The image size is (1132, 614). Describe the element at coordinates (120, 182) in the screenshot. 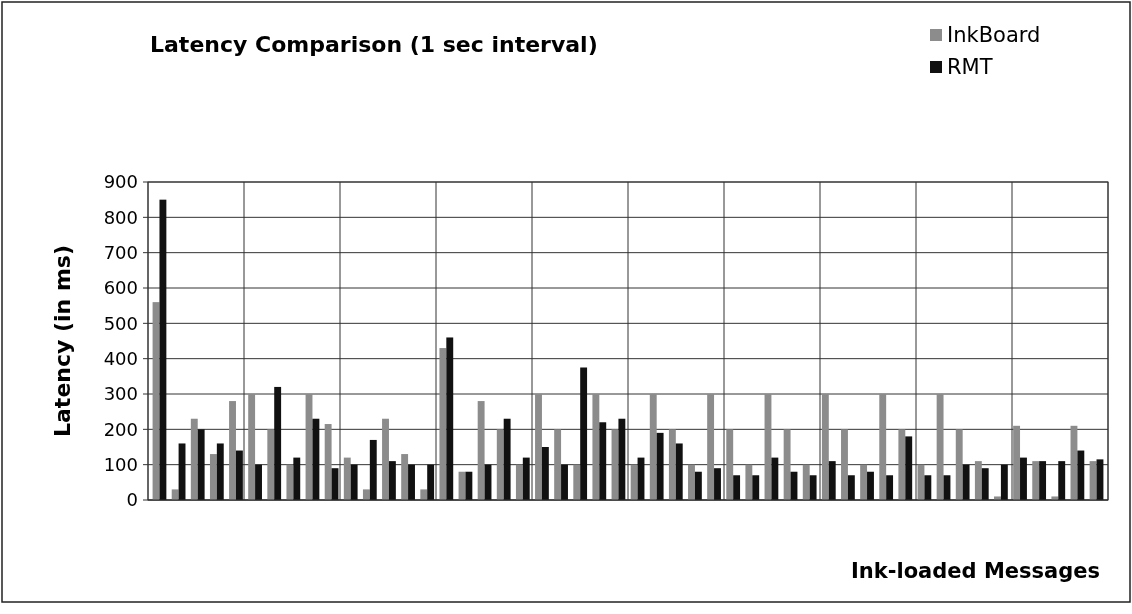

I see `y-tick-label: 900` at that location.